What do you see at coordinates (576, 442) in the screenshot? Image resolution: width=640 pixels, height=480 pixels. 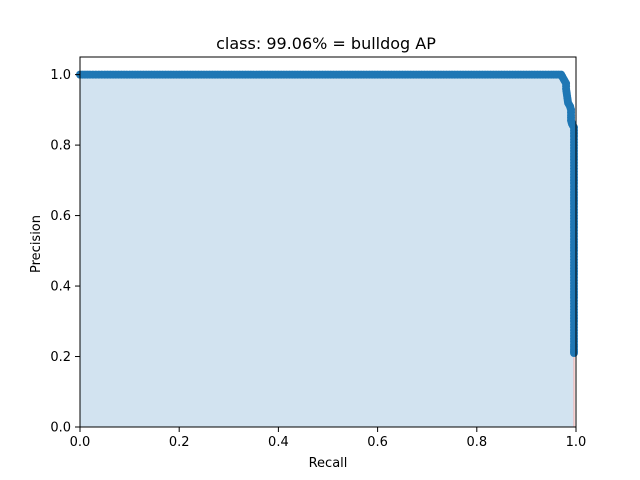 I see `x-tick-label: 1.0` at bounding box center [576, 442].